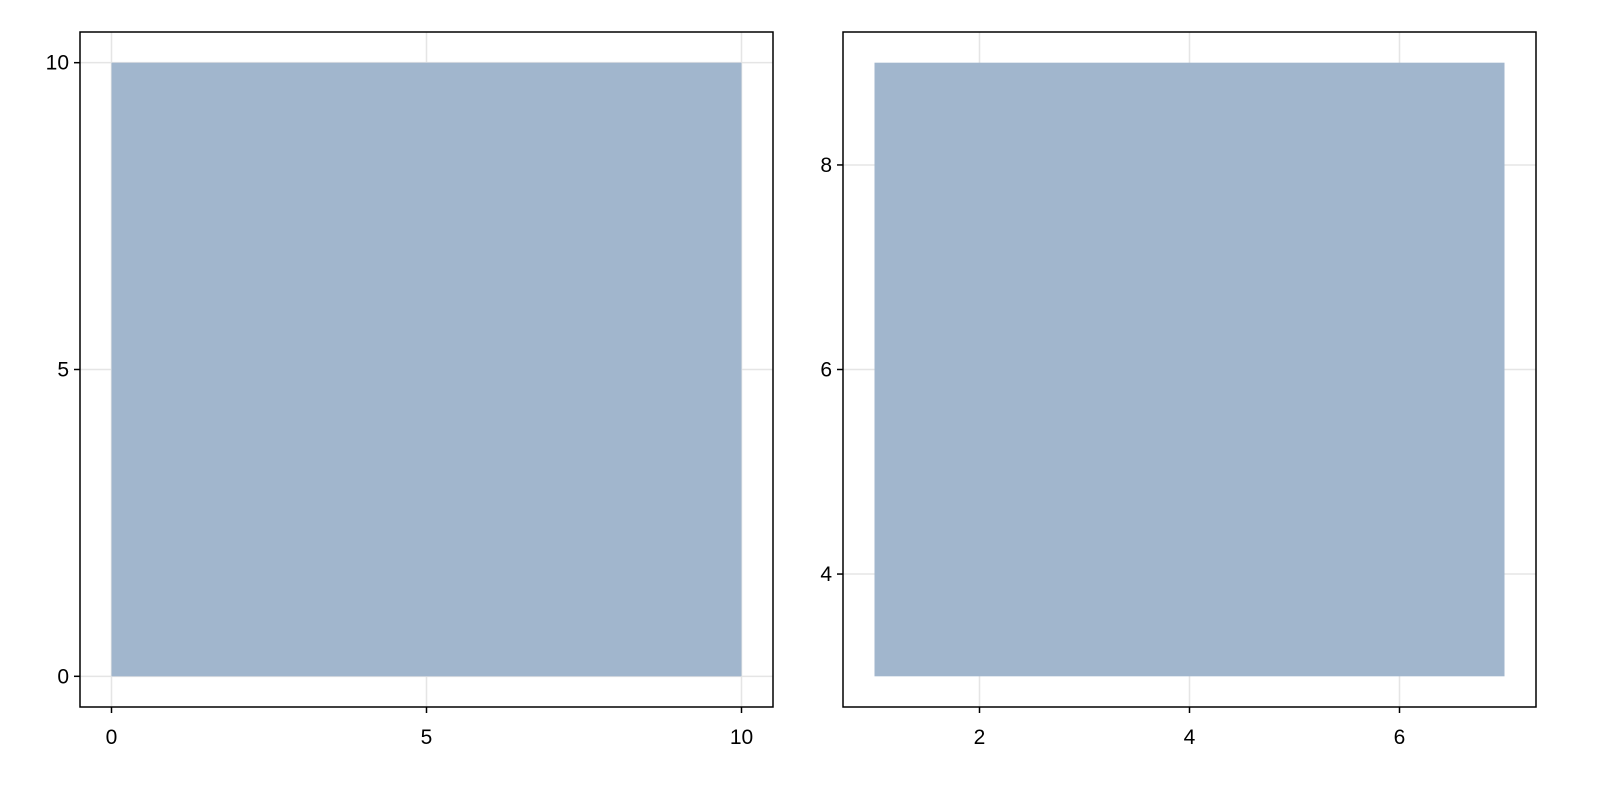 This screenshot has height=805, width=1600. I want to click on x-tick-label: 2, so click(980, 737).